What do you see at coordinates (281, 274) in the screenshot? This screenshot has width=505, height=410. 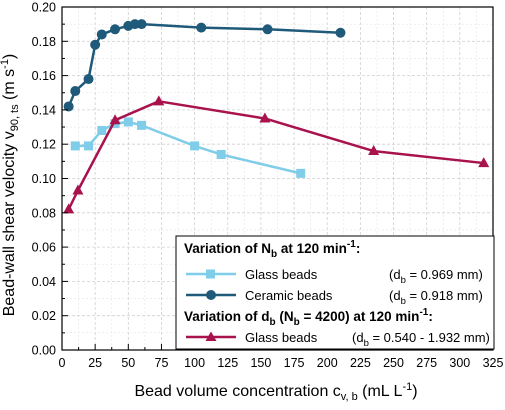 I see `legend-label-glass-nb: Glass beads` at bounding box center [281, 274].